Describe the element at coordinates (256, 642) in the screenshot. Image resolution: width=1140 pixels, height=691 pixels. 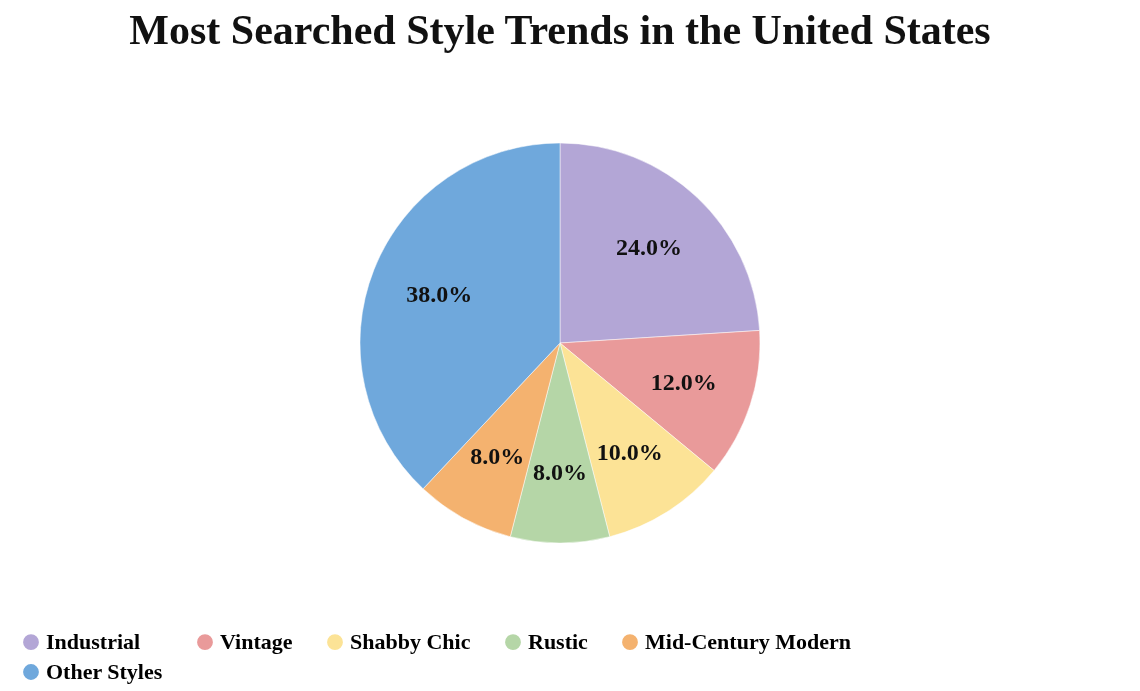
I see `legend-label: Vintage` at that location.